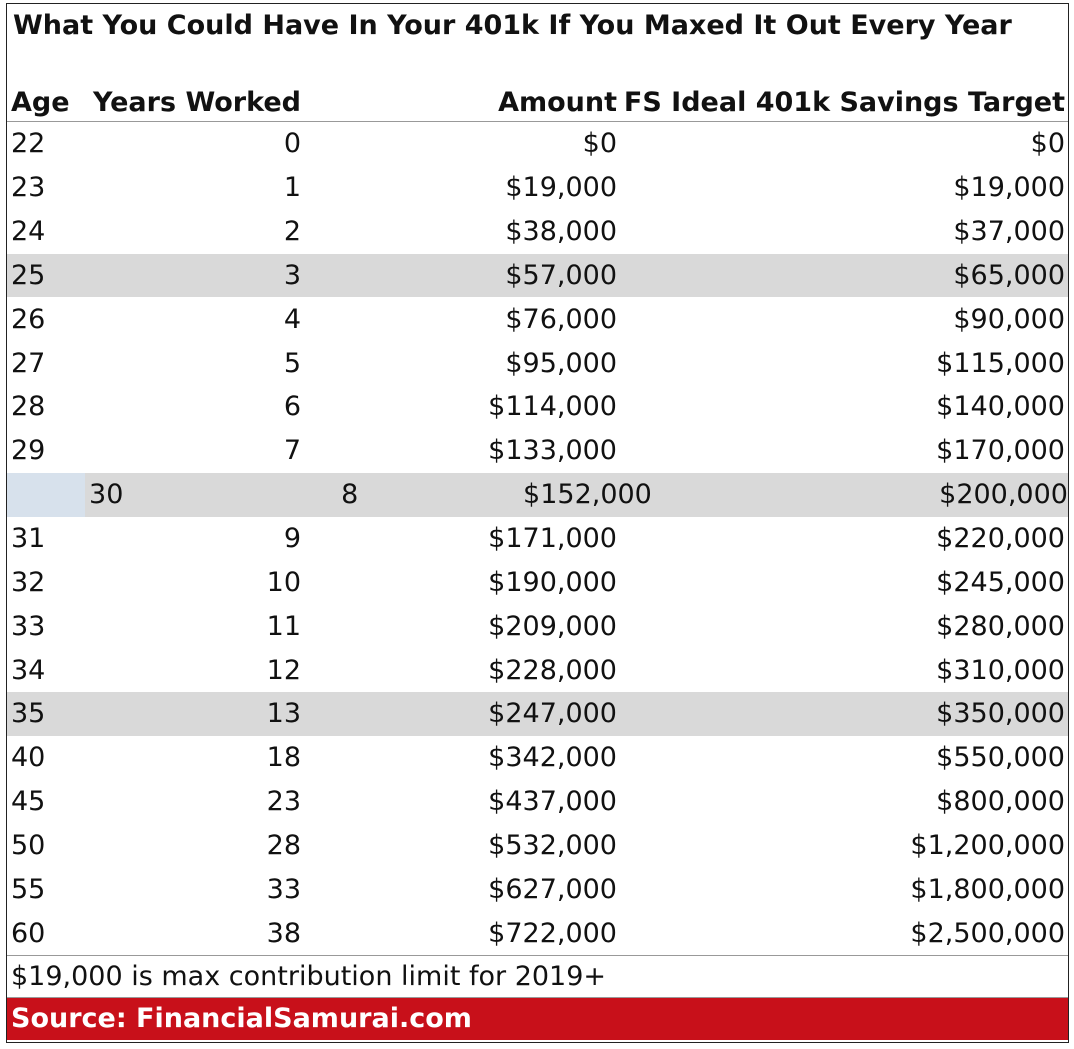 This screenshot has width=1074, height=1049. I want to click on amount-cell: $171,000, so click(552, 539).